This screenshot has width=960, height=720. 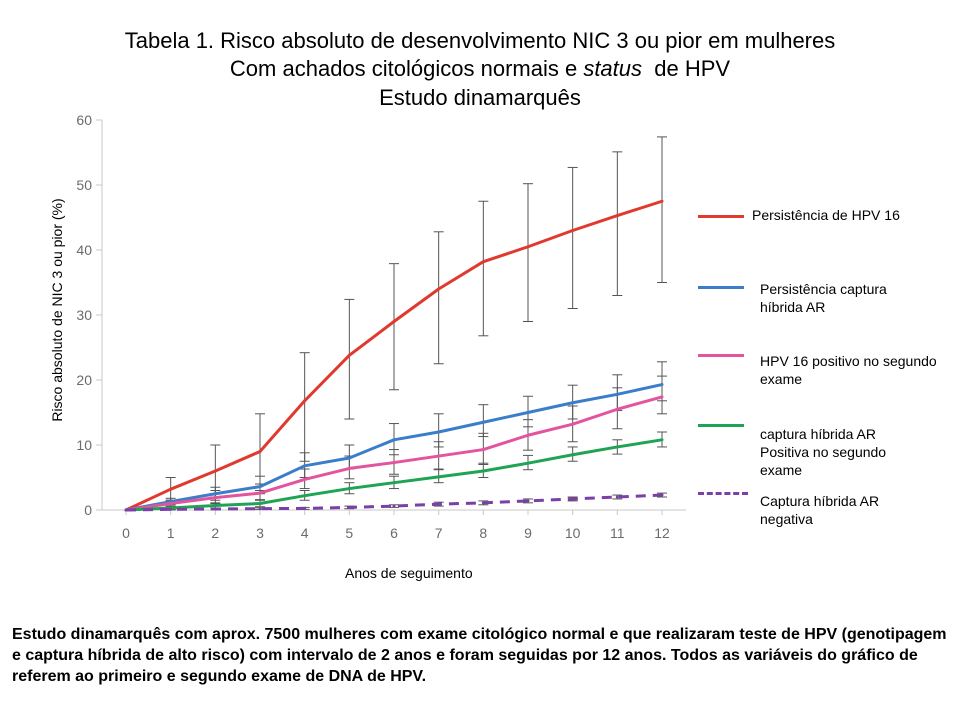 What do you see at coordinates (721, 287) in the screenshot?
I see `legend-swatch-hybrid-capture-persistence` at bounding box center [721, 287].